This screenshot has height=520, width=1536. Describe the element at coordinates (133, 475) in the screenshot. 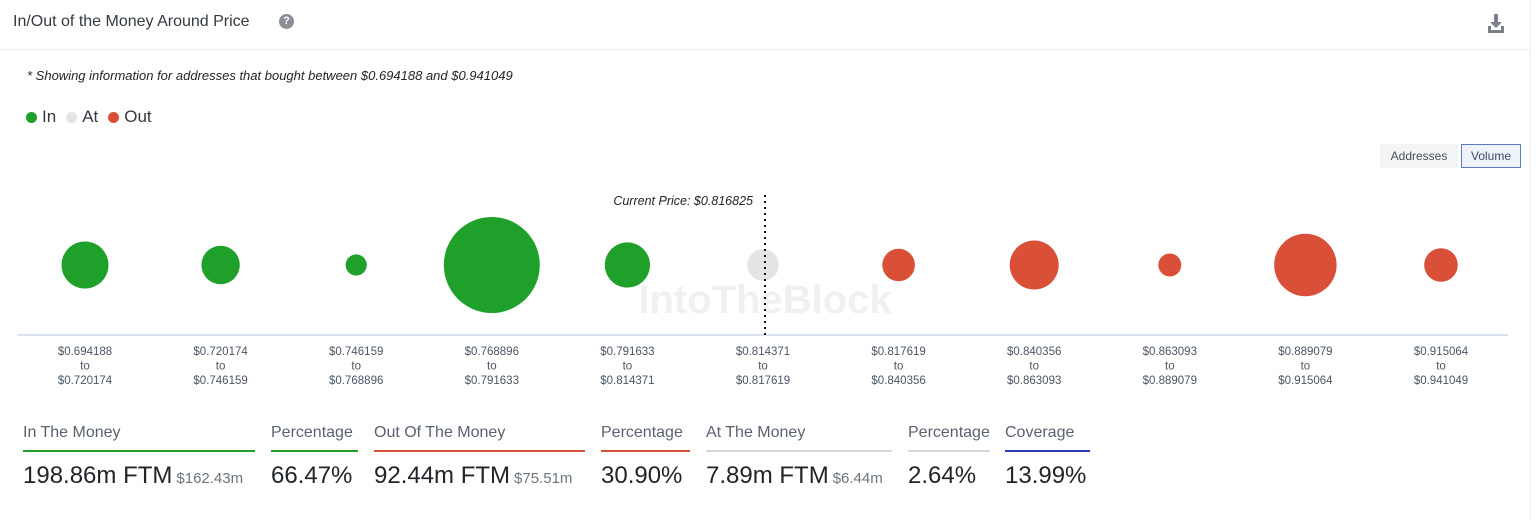

I see `stat-value: 198.86m FTM $162.43m` at that location.